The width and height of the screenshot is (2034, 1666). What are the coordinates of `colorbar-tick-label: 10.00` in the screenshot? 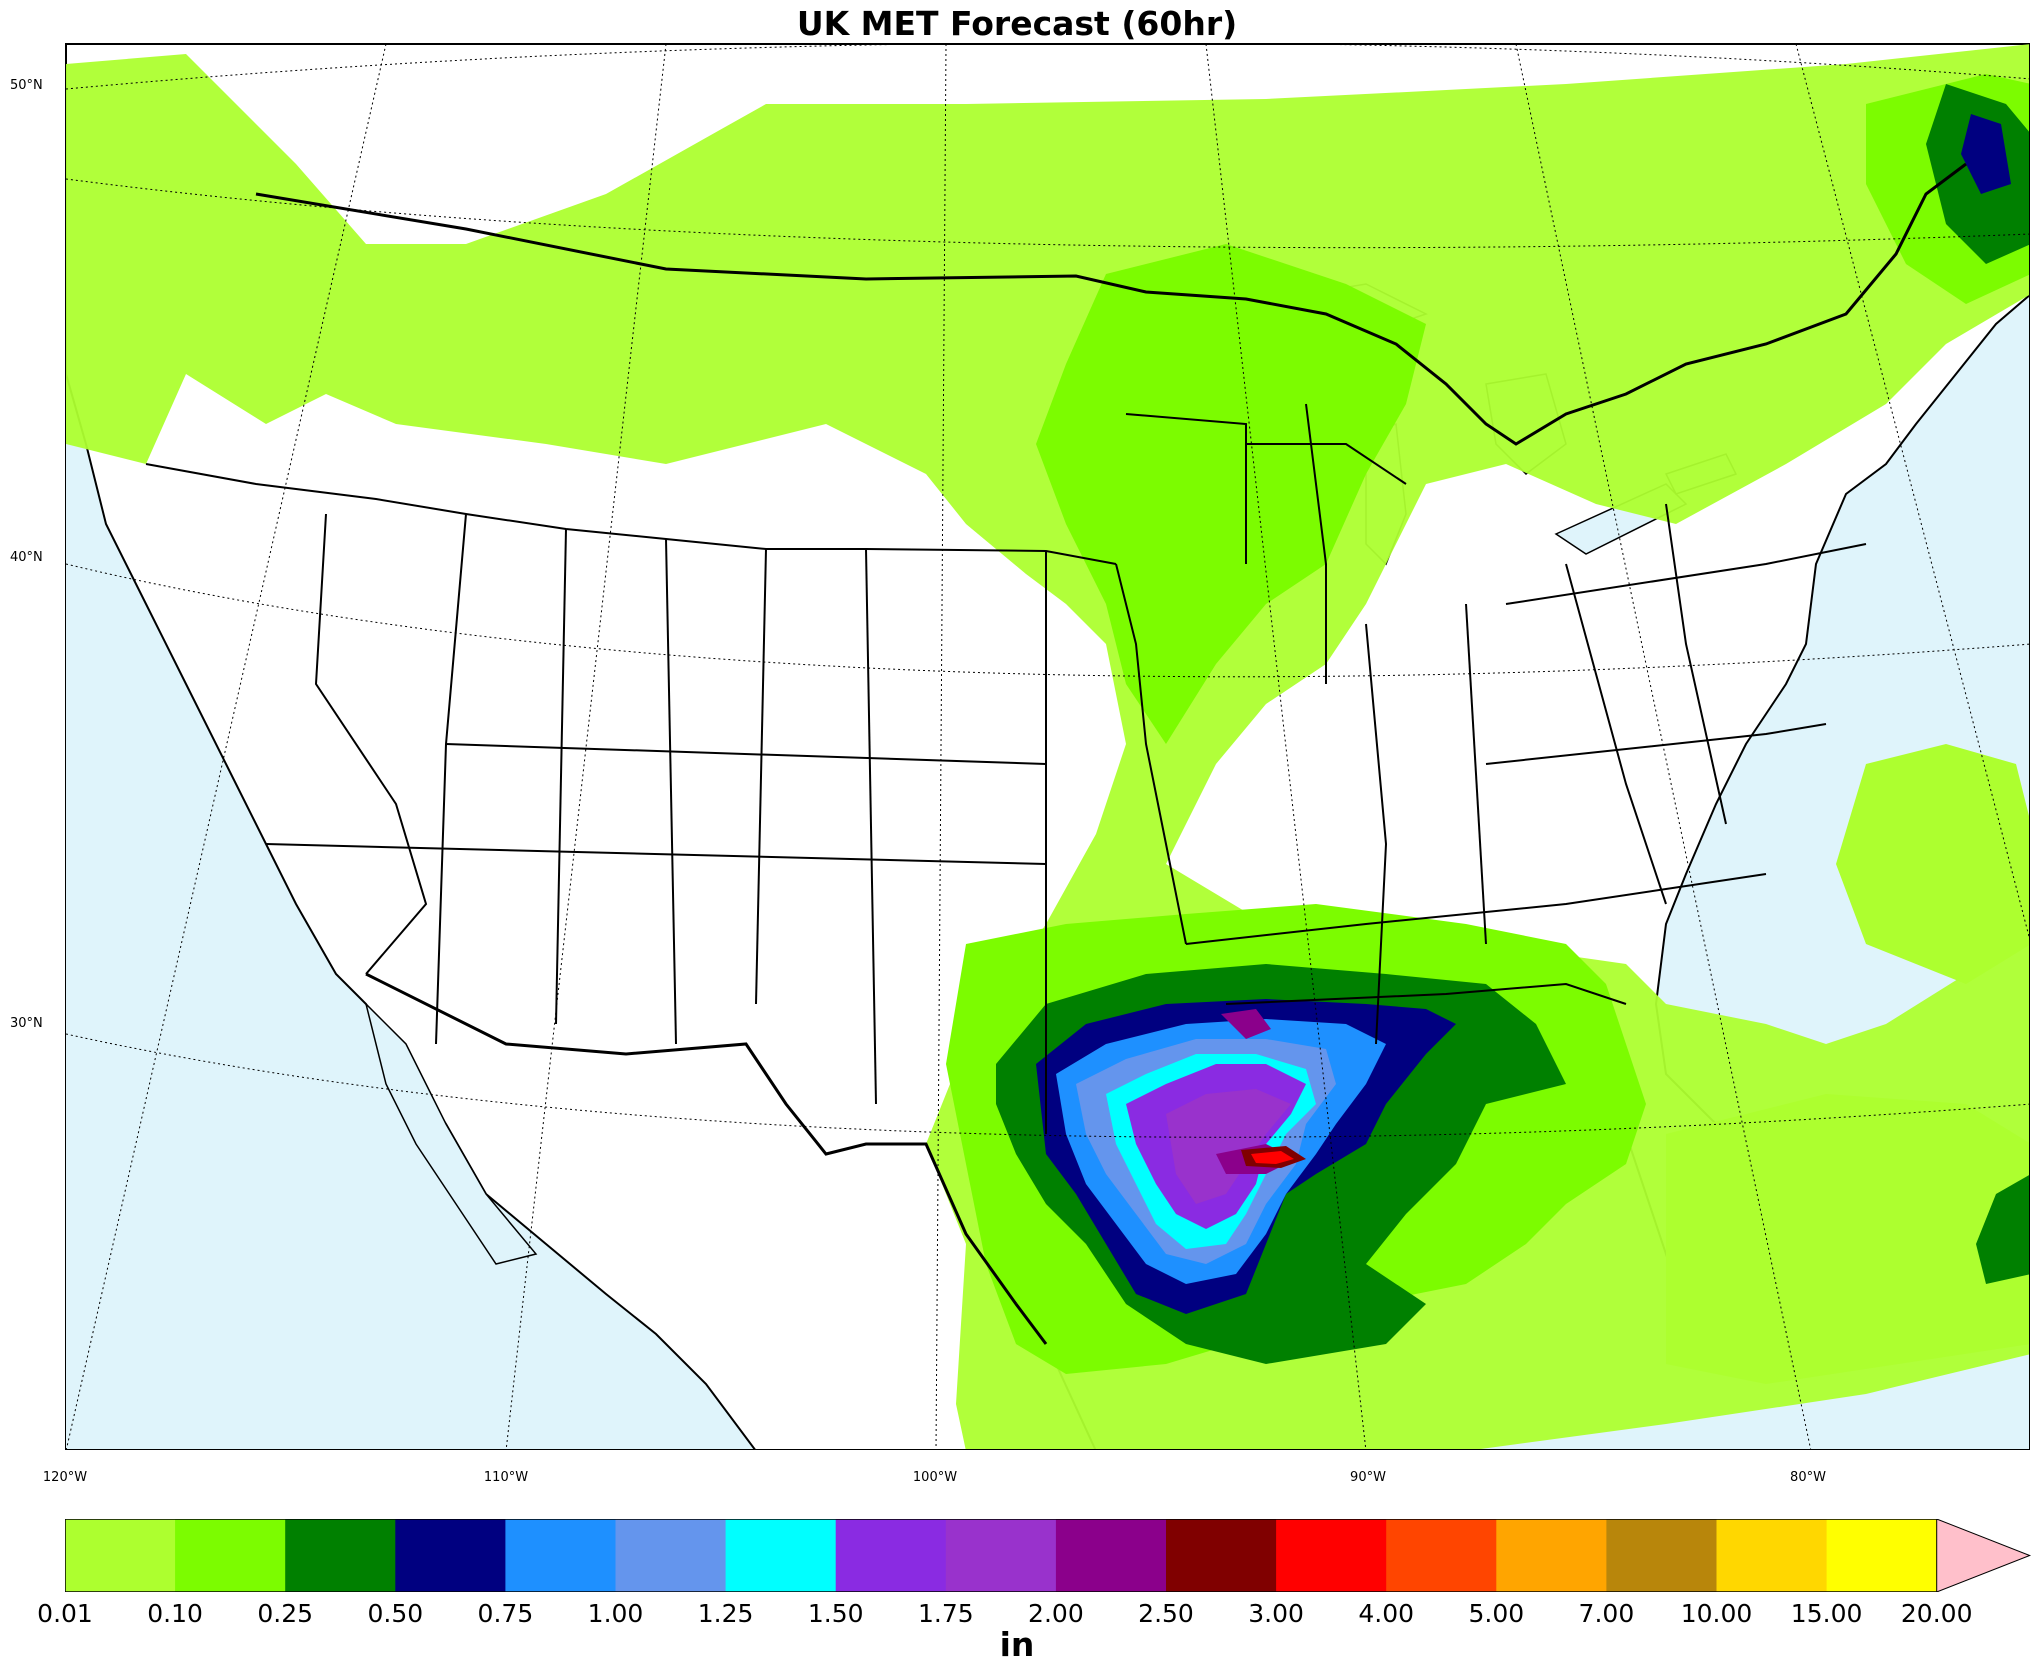 It's located at (1716, 1613).